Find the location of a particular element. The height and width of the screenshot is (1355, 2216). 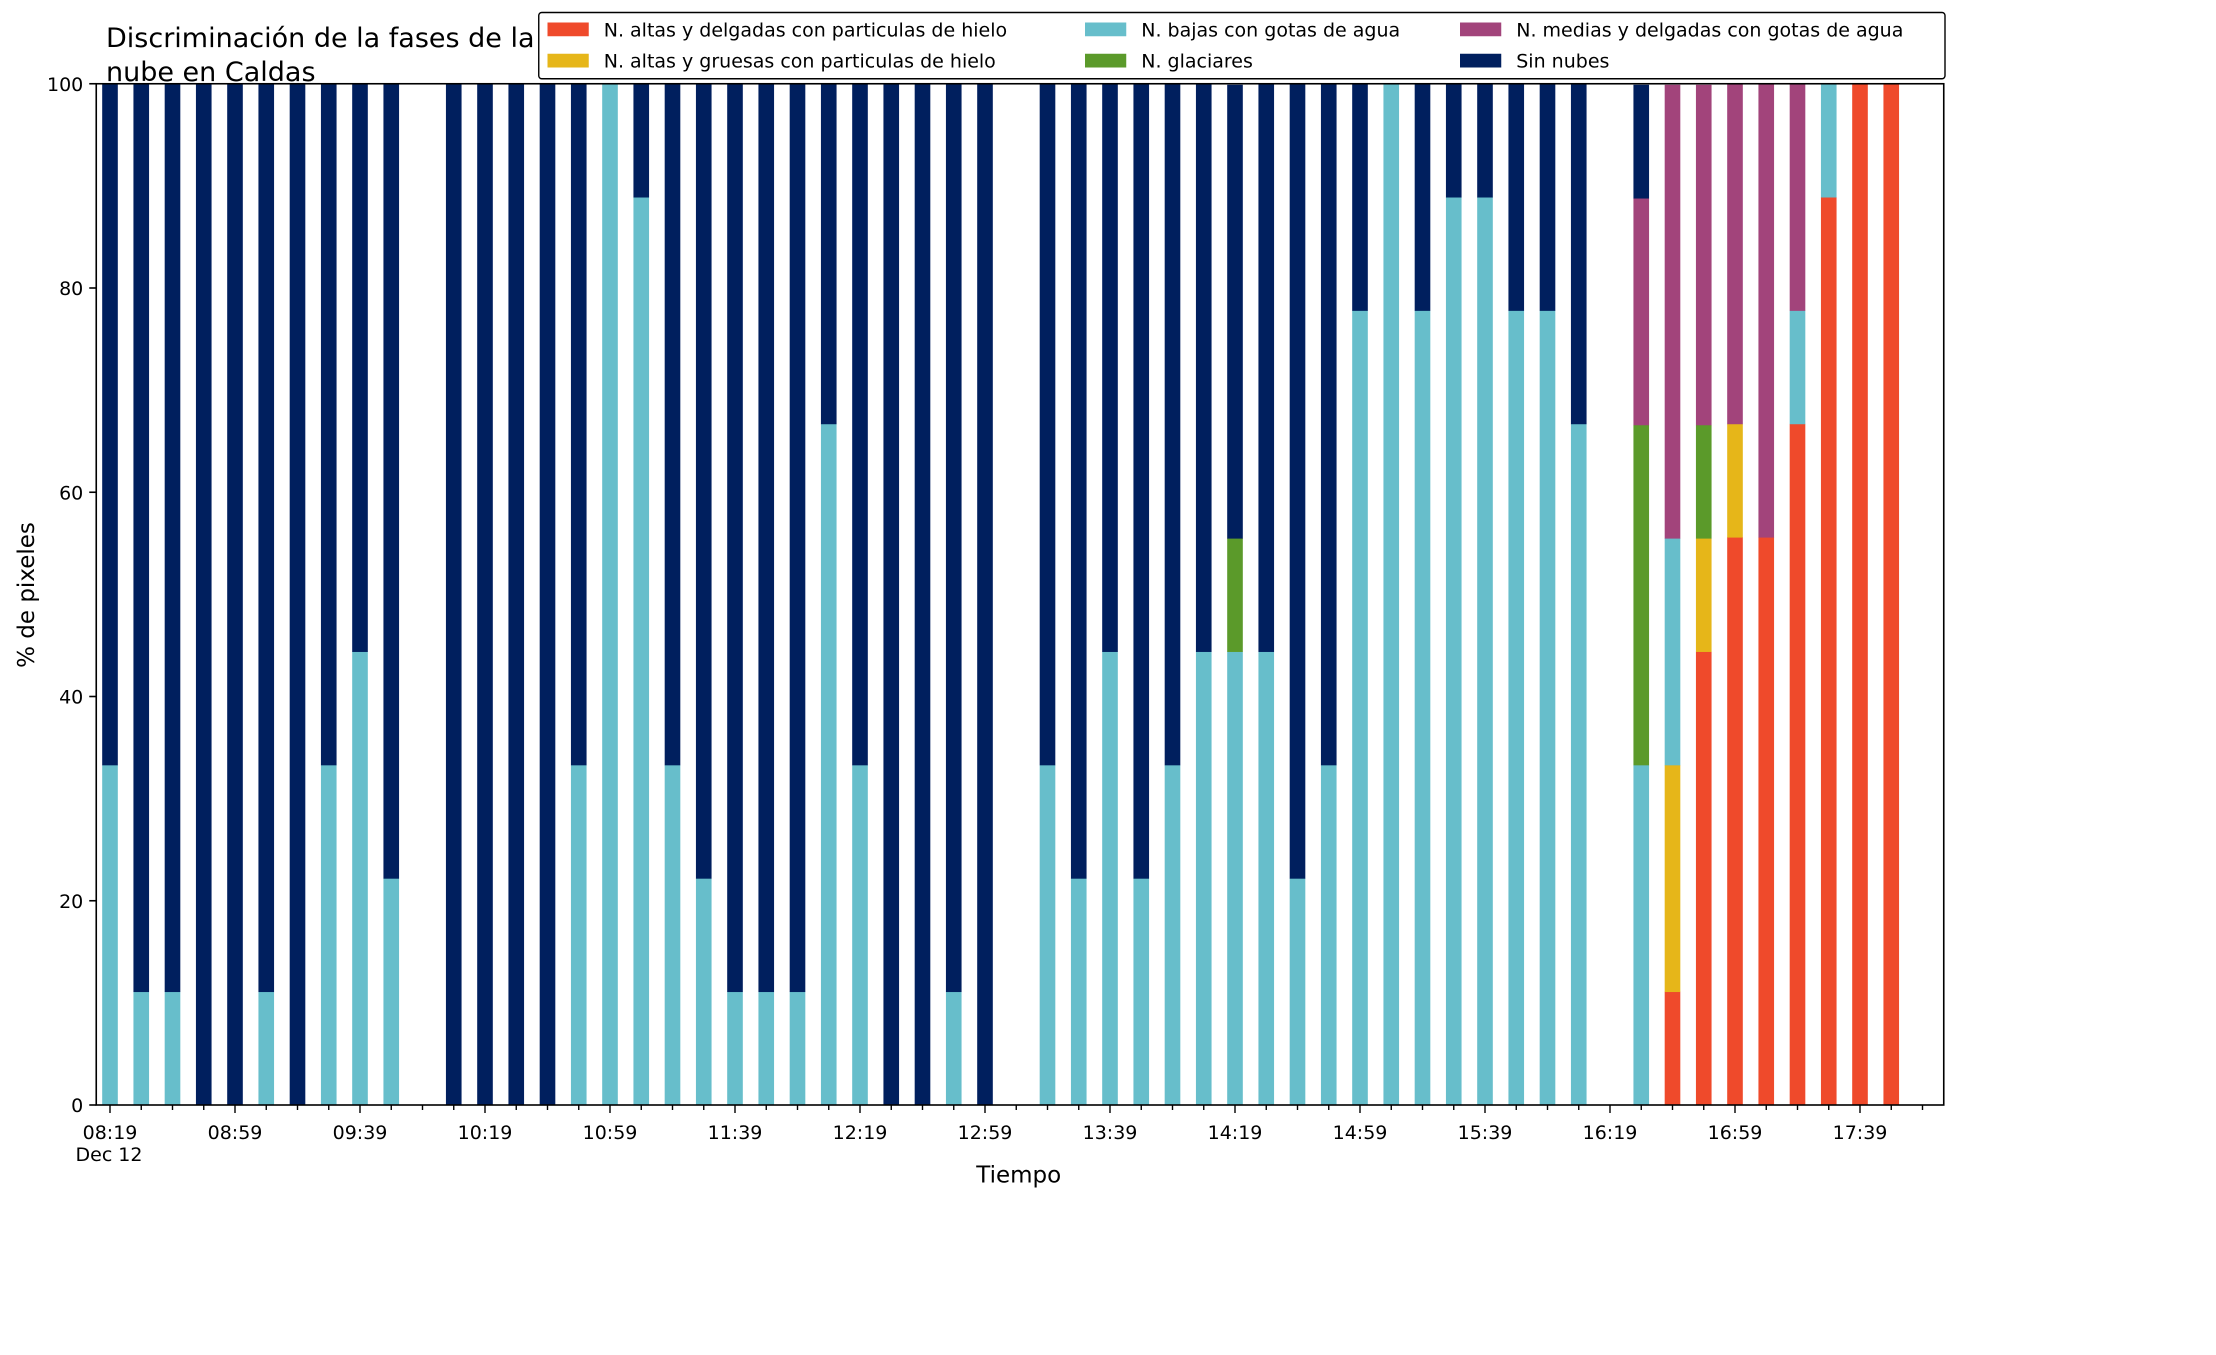

x-tick-label: 10:59 is located at coordinates (610, 1133).